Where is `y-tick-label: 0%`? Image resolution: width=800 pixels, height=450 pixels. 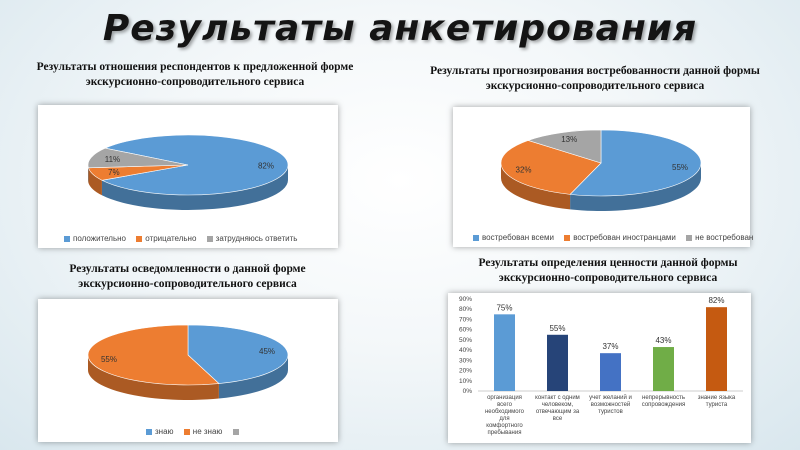 y-tick-label: 0% is located at coordinates (468, 391).